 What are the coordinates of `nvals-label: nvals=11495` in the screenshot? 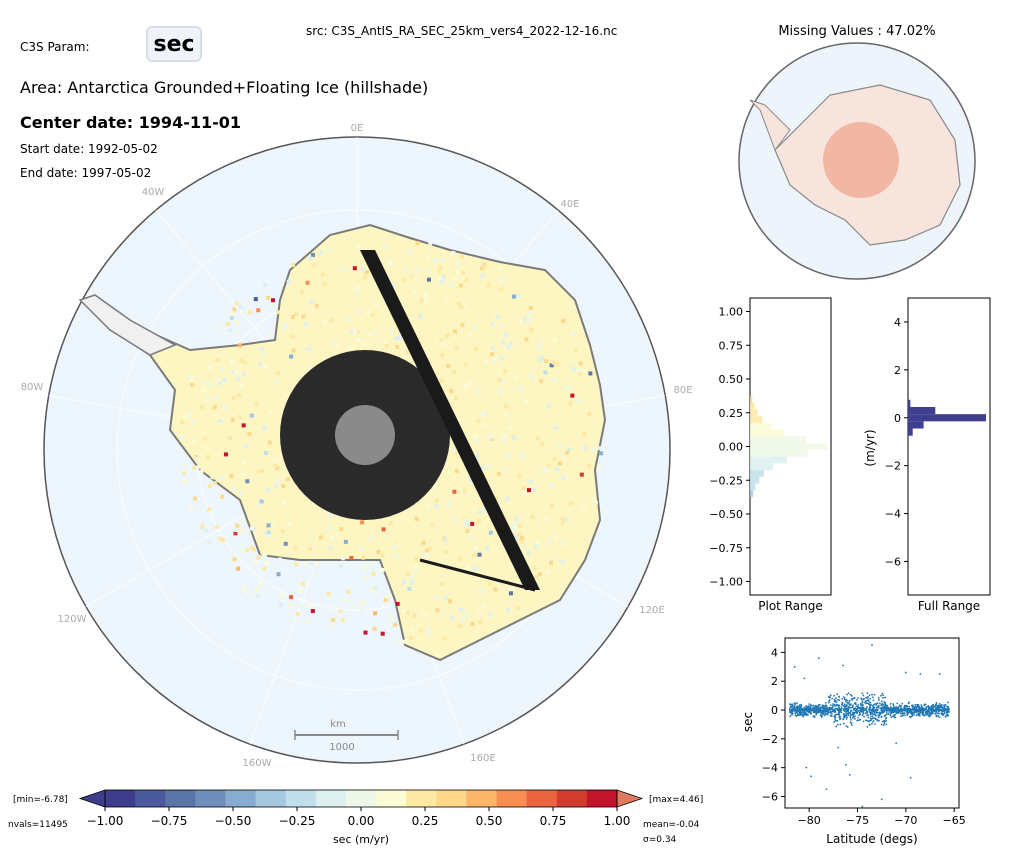 It's located at (38, 825).